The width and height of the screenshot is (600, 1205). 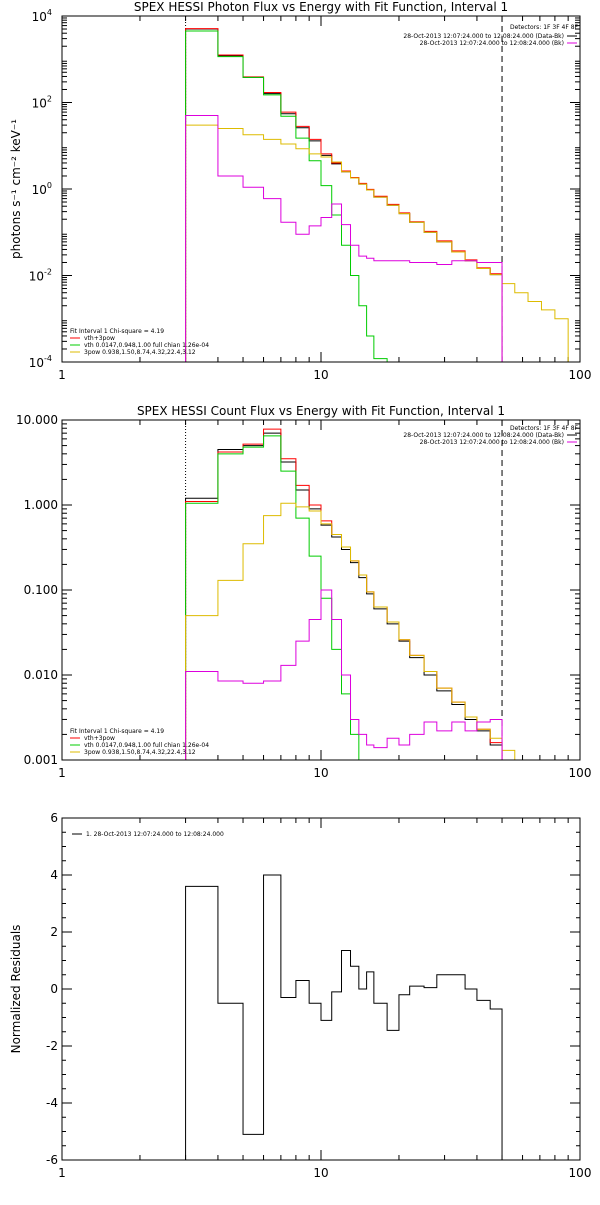 What do you see at coordinates (49, 185) in the screenshot?
I see `y-tick-exponent: 0` at bounding box center [49, 185].